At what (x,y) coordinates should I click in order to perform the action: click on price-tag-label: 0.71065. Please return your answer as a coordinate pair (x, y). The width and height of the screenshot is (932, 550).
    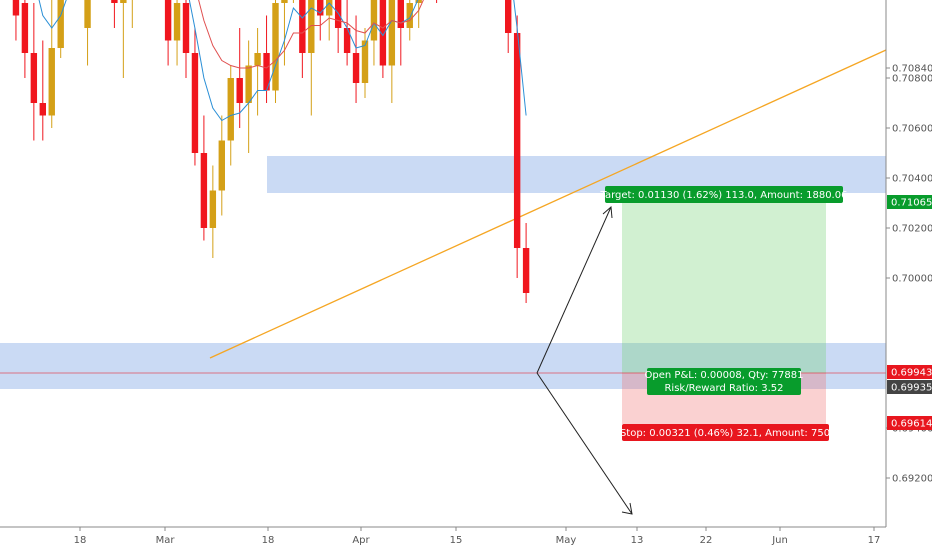
    Looking at the image, I should click on (911, 203).